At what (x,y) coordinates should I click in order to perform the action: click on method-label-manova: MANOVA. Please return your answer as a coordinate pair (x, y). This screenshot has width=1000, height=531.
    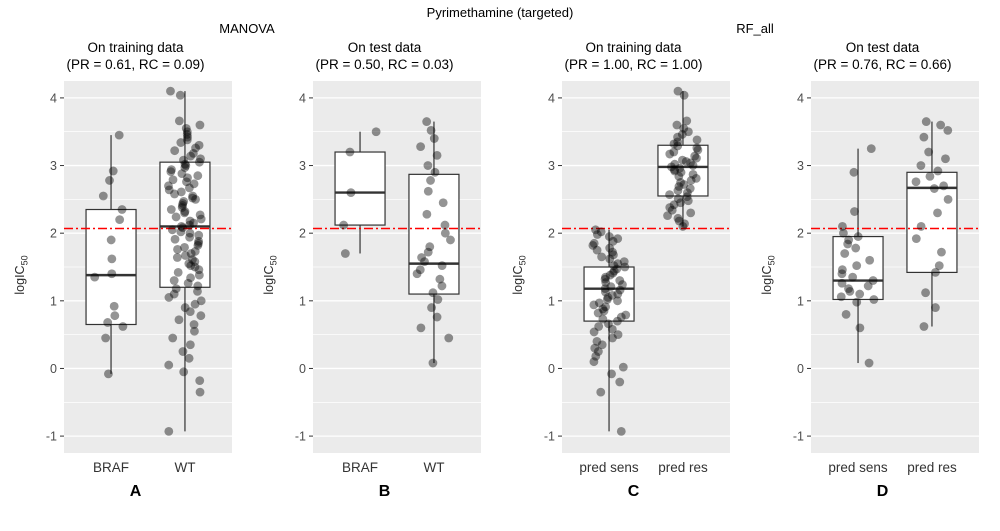
    Looking at the image, I should click on (247, 28).